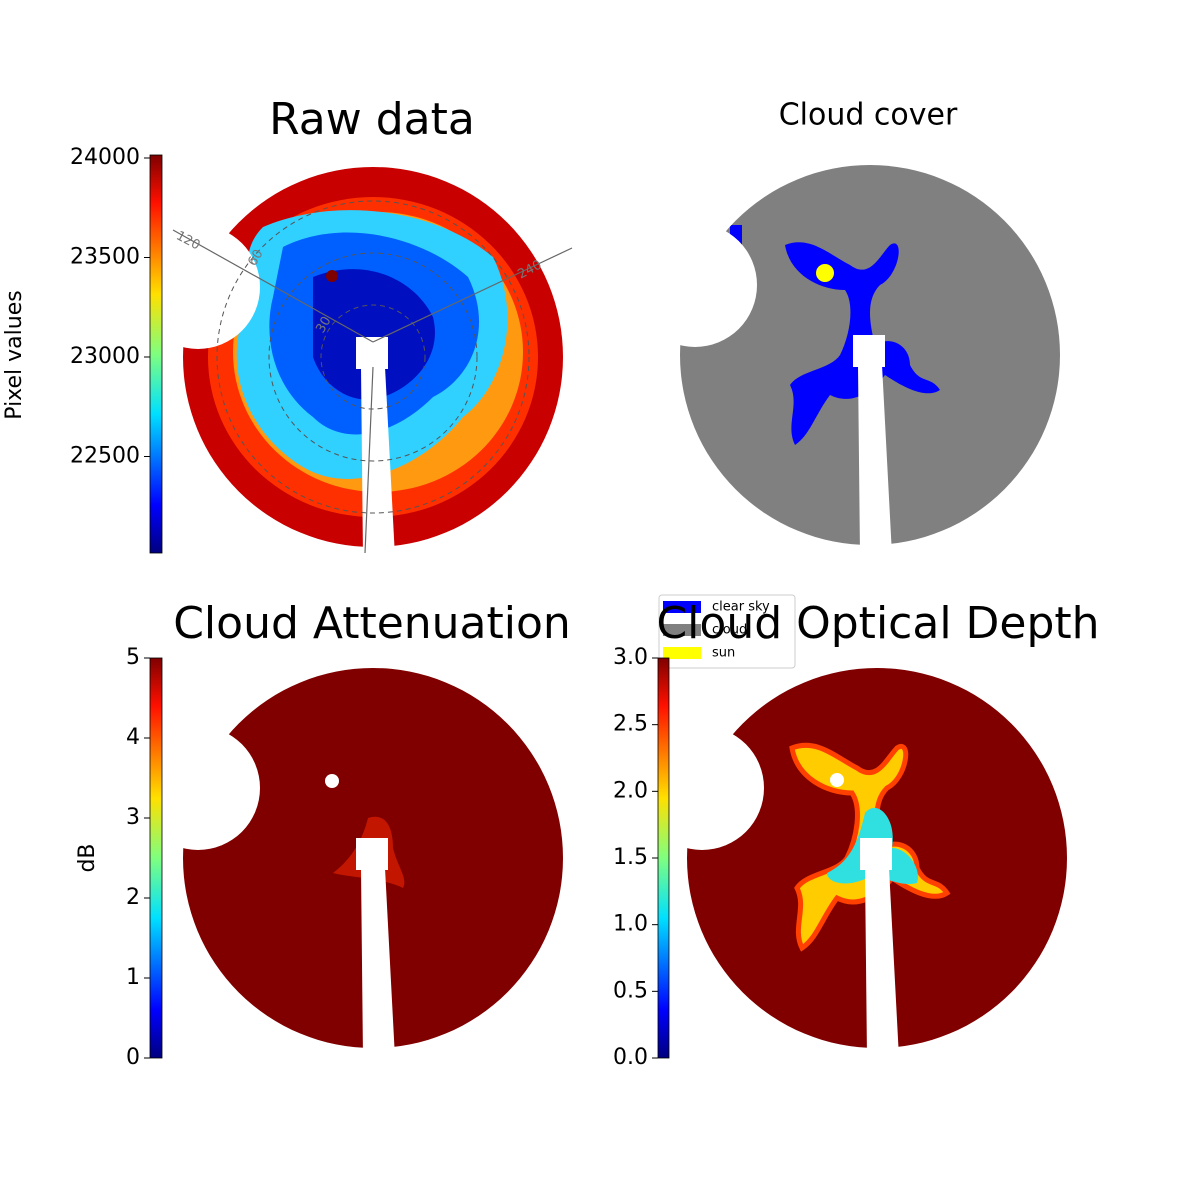 This screenshot has width=1200, height=1204. What do you see at coordinates (741, 607) in the screenshot?
I see `legend-label: clear sky` at bounding box center [741, 607].